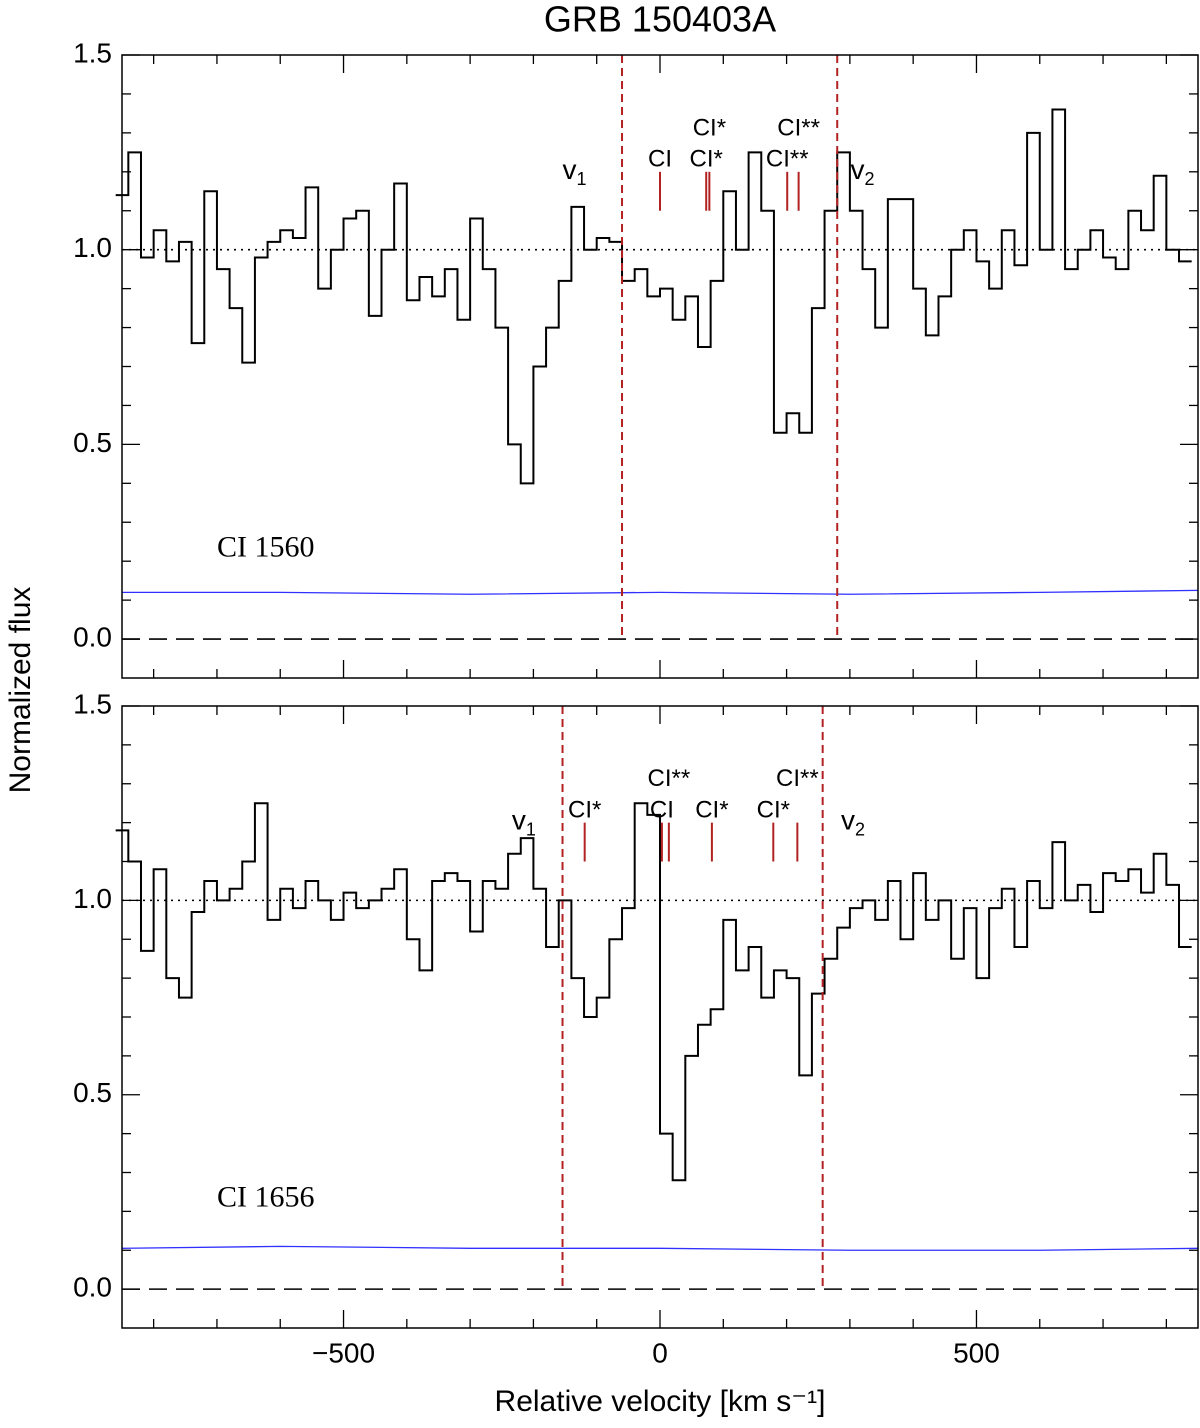 This screenshot has width=1200, height=1428. What do you see at coordinates (660, 1401) in the screenshot?
I see `x-axis-label: Relative velocity [km s⁻¹]` at bounding box center [660, 1401].